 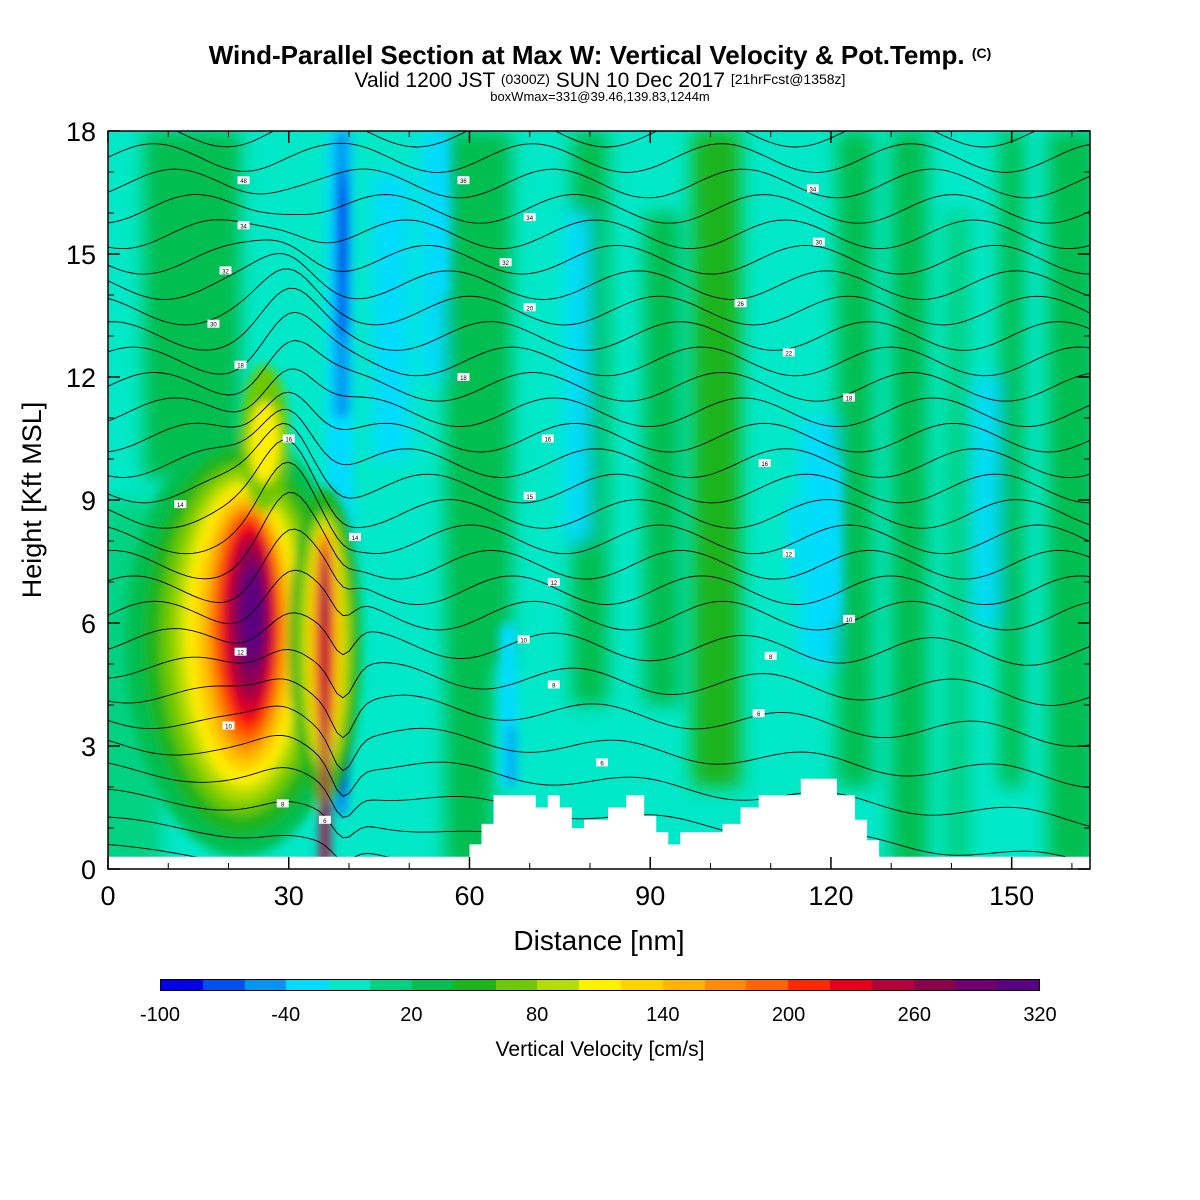 I want to click on updraft-cores, so click(x=243, y=616).